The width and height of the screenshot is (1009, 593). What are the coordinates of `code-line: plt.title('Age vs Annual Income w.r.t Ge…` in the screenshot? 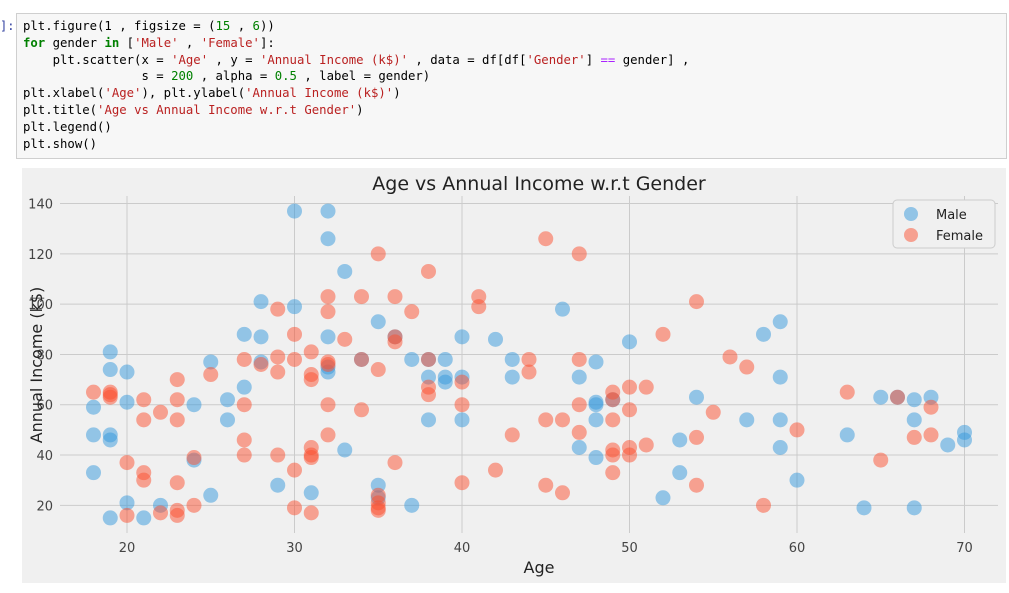 It's located at (514, 110).